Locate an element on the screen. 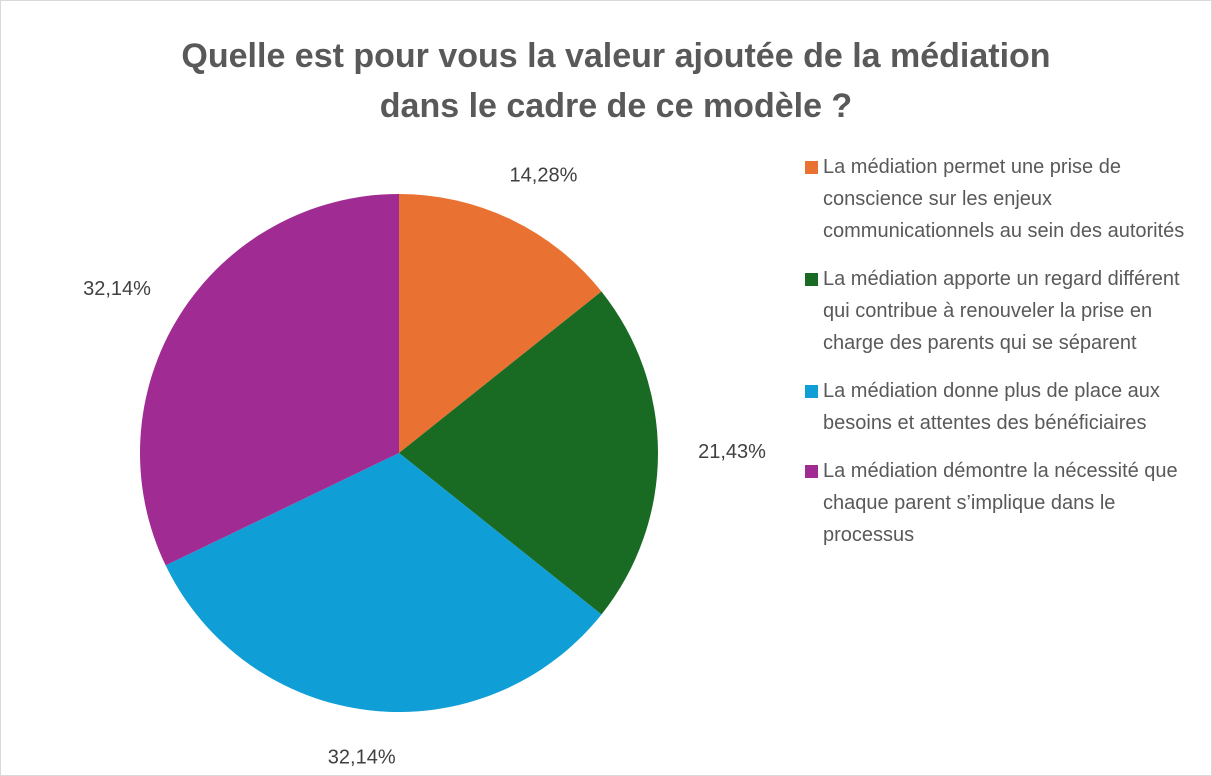 This screenshot has width=1212, height=776. data-label: 21,43% is located at coordinates (732, 452).